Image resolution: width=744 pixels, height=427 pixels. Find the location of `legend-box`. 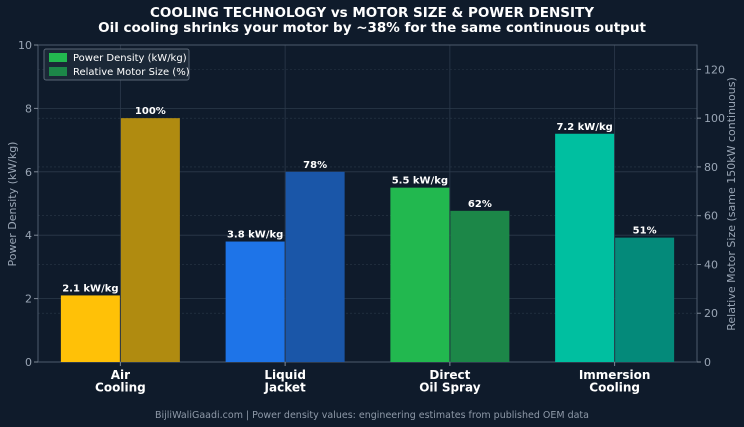

legend-box is located at coordinates (116, 64).